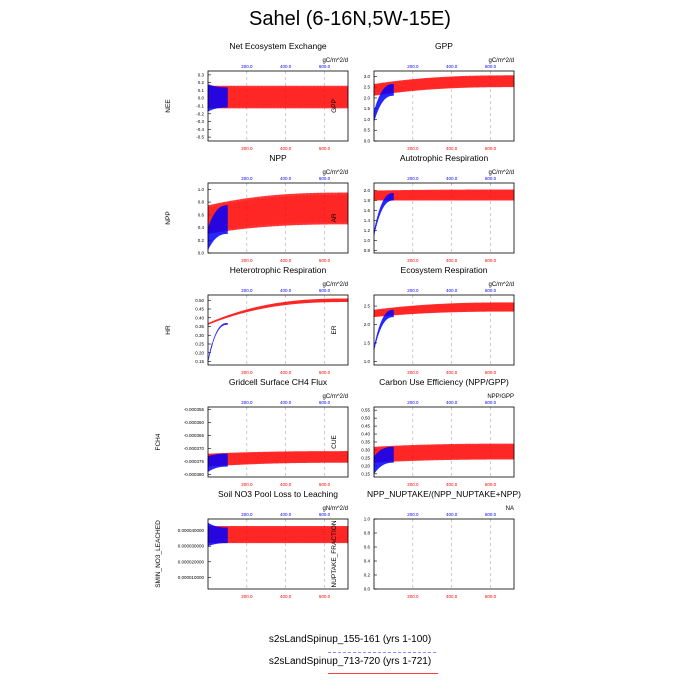 This screenshot has height=700, width=700. Describe the element at coordinates (278, 106) in the screenshot. I see `panel-1-frame` at that location.